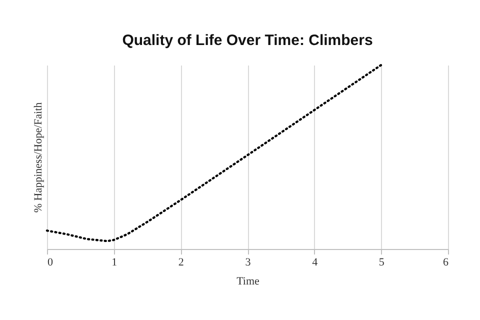 The width and height of the screenshot is (480, 320). What do you see at coordinates (51, 262) in the screenshot?
I see `x-tick-label: 0` at bounding box center [51, 262].